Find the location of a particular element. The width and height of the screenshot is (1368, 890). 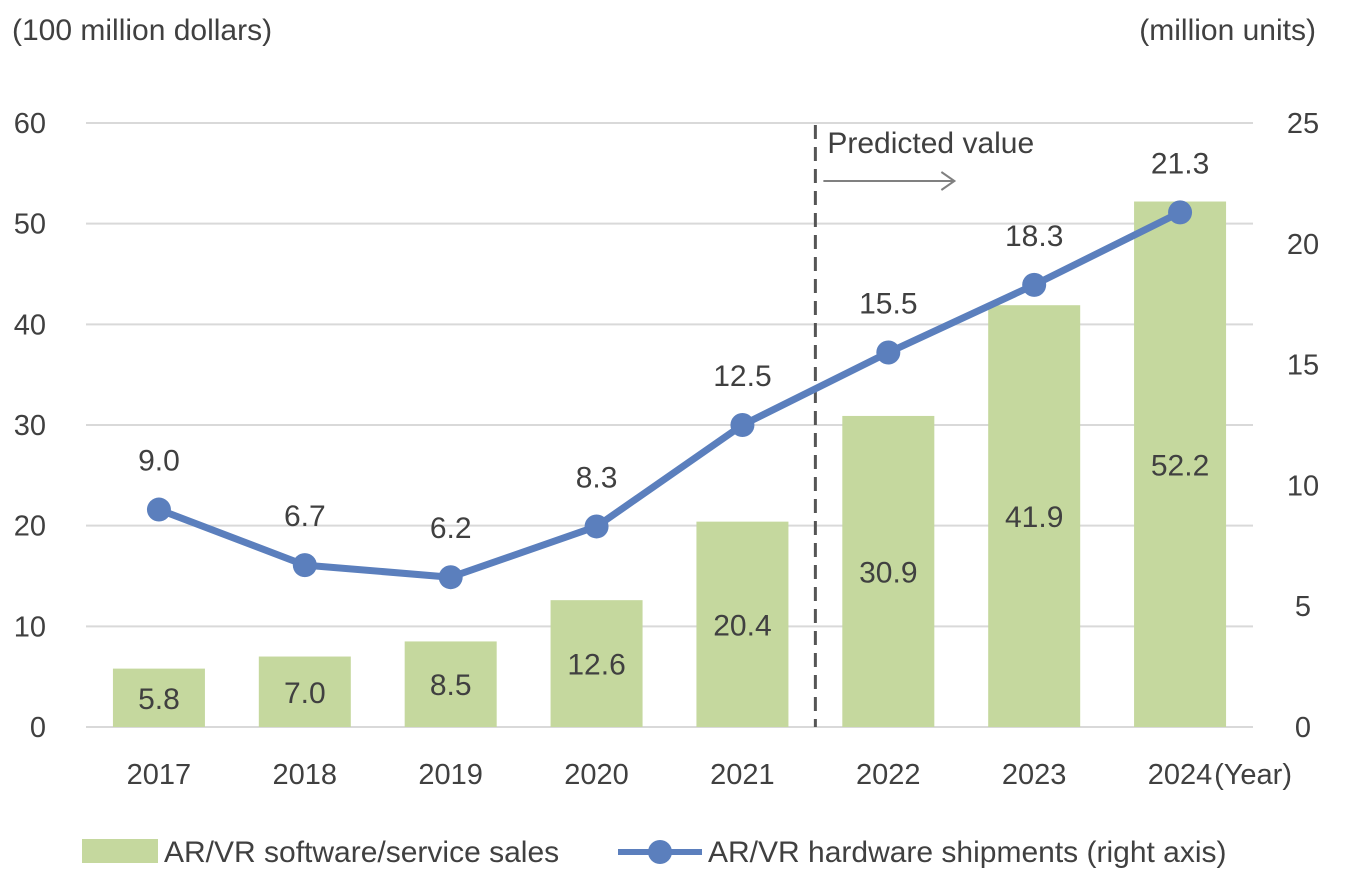

x-axis-tick-label: 2017 is located at coordinates (159, 775).